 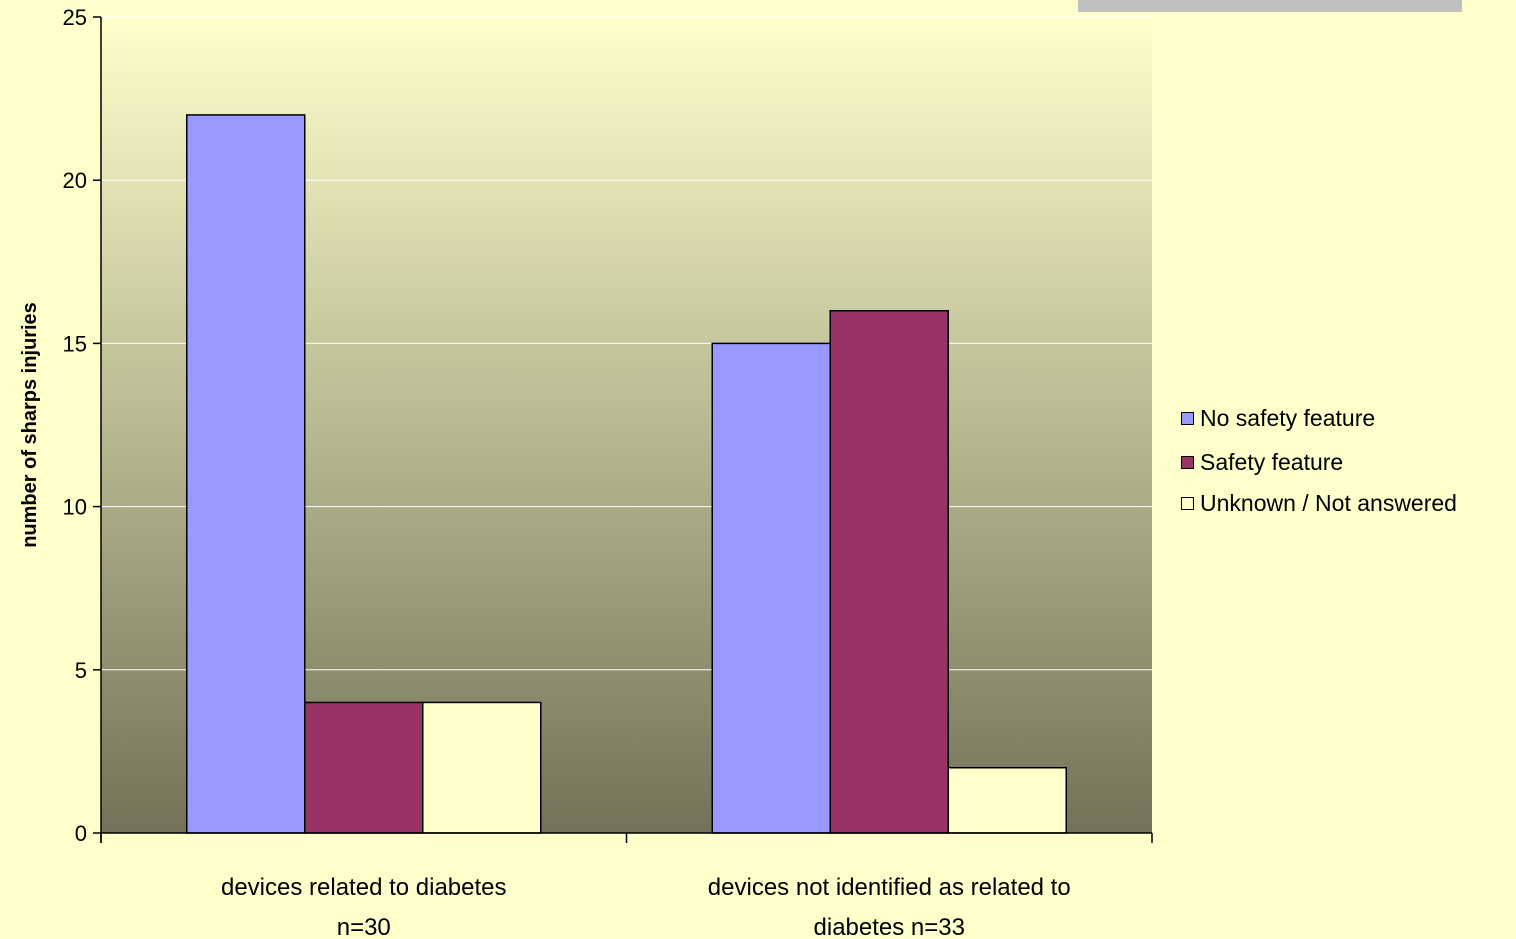 What do you see at coordinates (30, 425) in the screenshot?
I see `y-axis-label: number of sharps injuries` at bounding box center [30, 425].